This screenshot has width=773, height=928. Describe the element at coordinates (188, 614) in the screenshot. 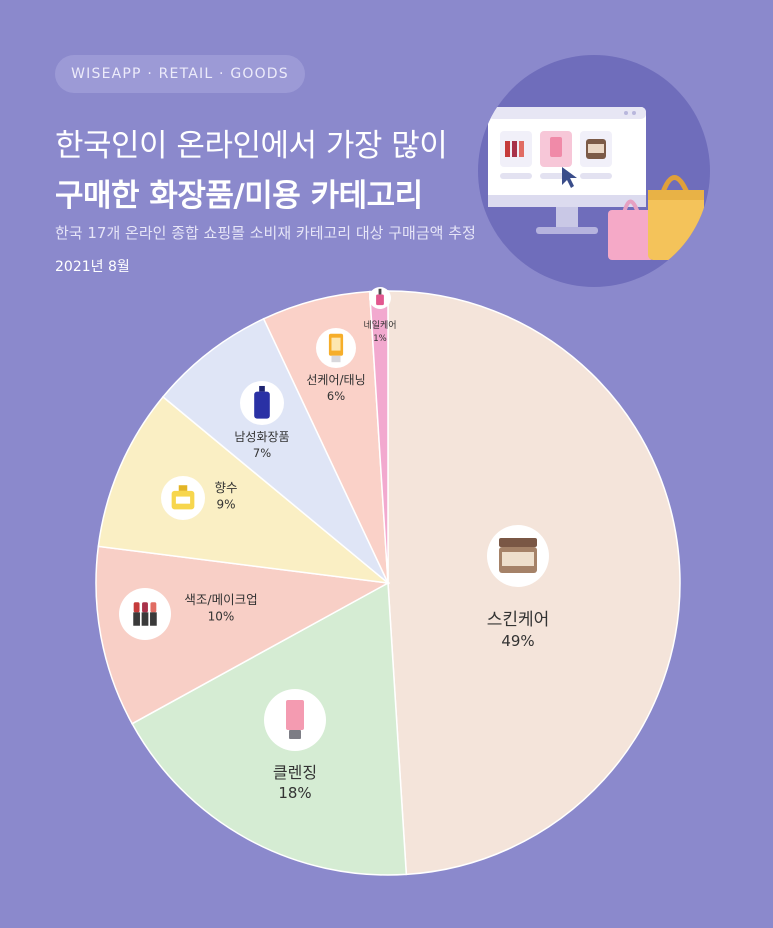

I see `slice-label-group-2: 색조/메이크업 10%` at that location.